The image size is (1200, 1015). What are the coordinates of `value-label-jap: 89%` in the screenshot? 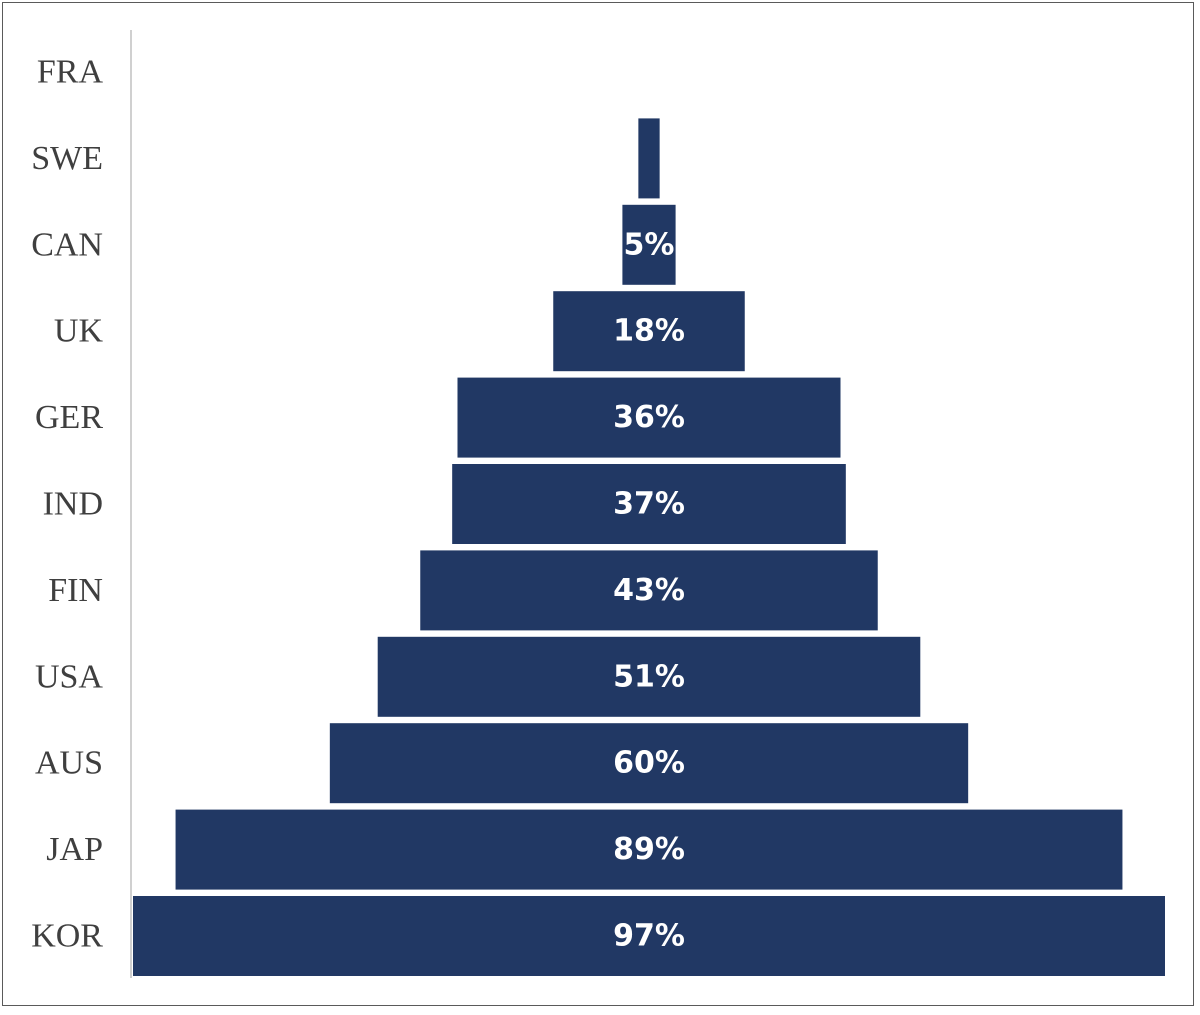 It's located at (649, 849).